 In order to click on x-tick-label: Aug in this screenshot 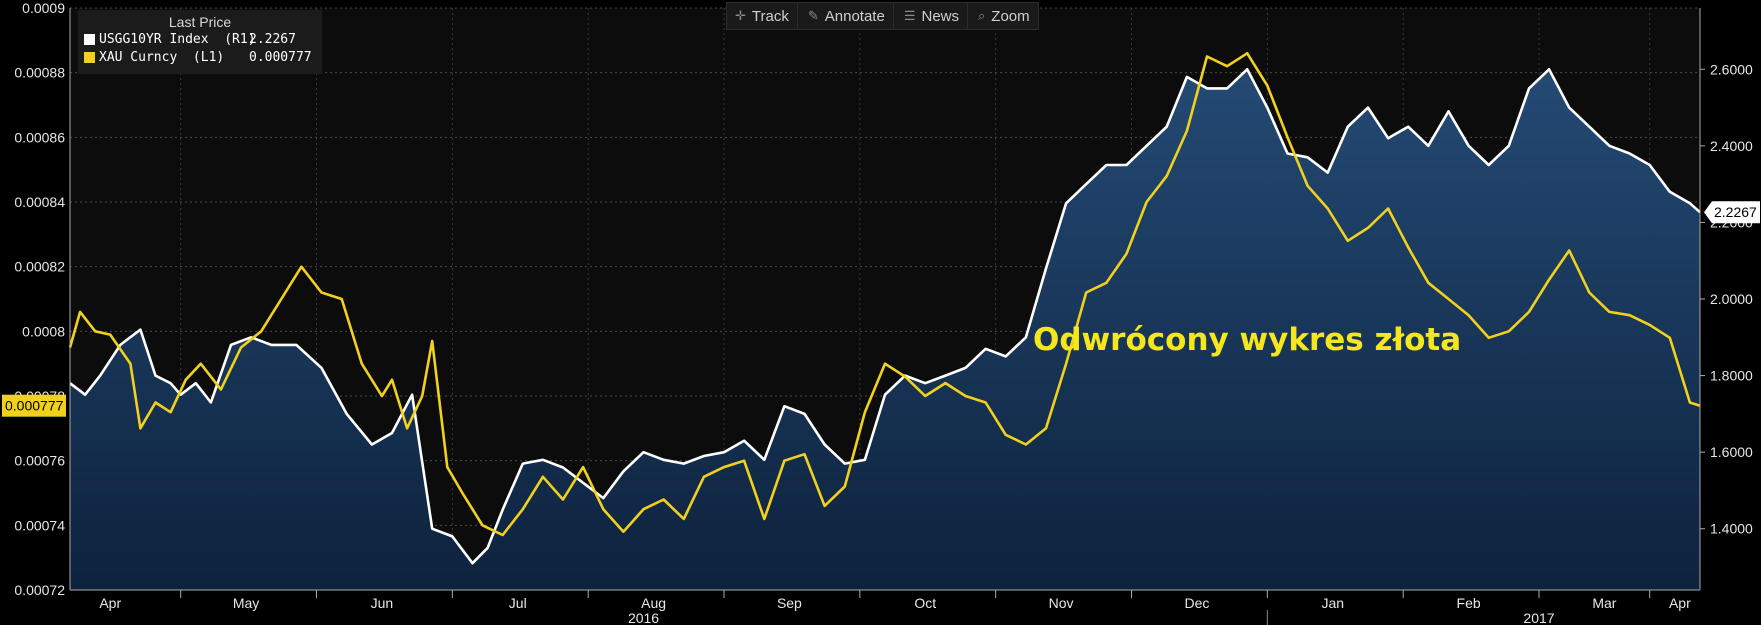, I will do `click(653, 603)`.